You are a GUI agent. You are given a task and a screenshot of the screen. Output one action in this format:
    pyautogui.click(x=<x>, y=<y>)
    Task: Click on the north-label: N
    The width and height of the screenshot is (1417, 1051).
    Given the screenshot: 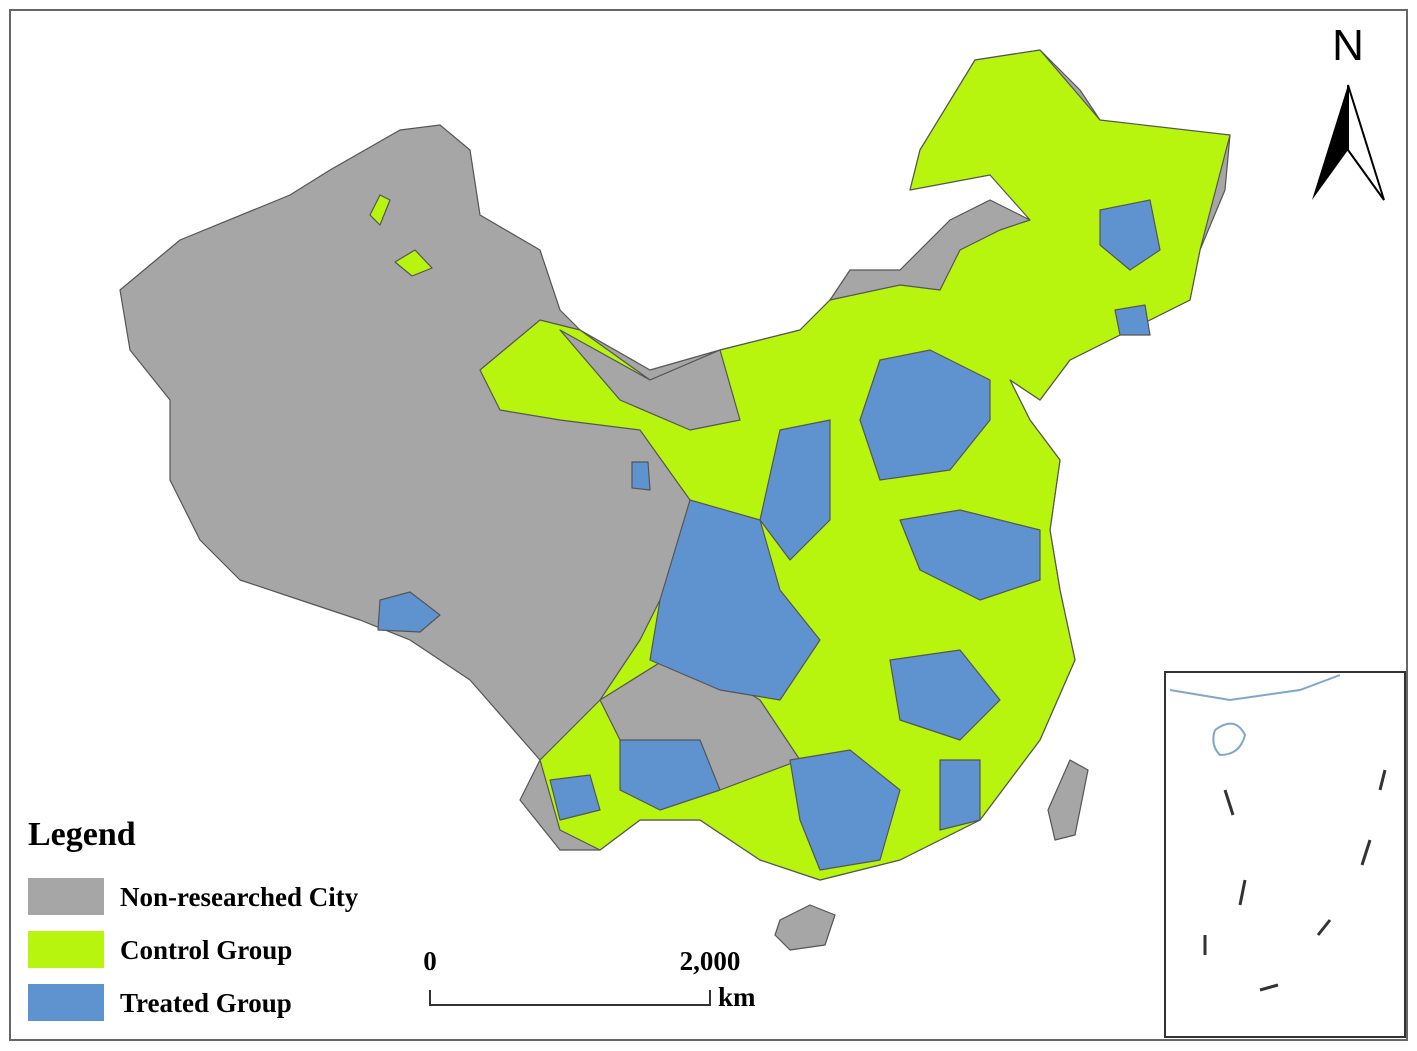 What is the action you would take?
    pyautogui.click(x=1348, y=45)
    